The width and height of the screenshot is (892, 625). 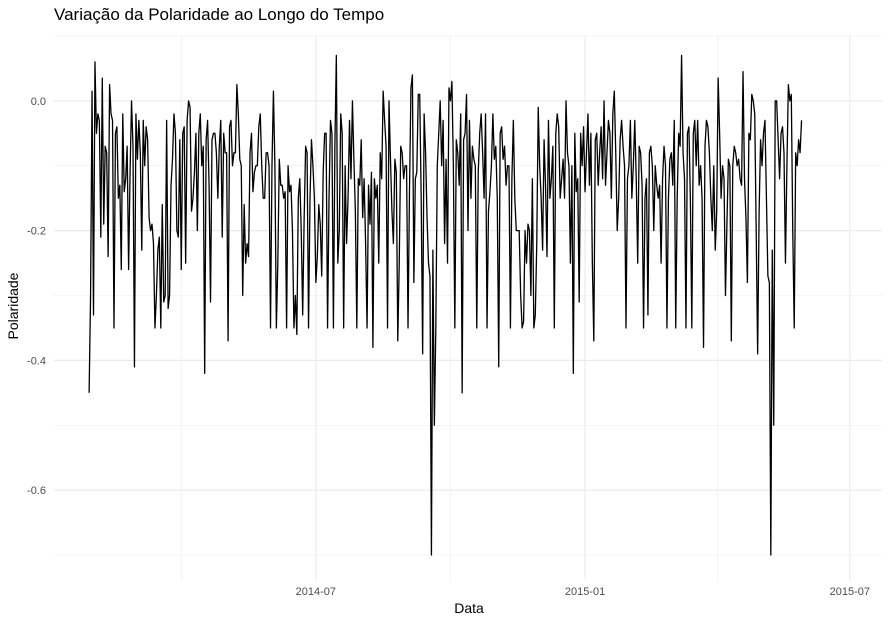 I want to click on y-tick-label: 0.0, so click(x=38, y=102).